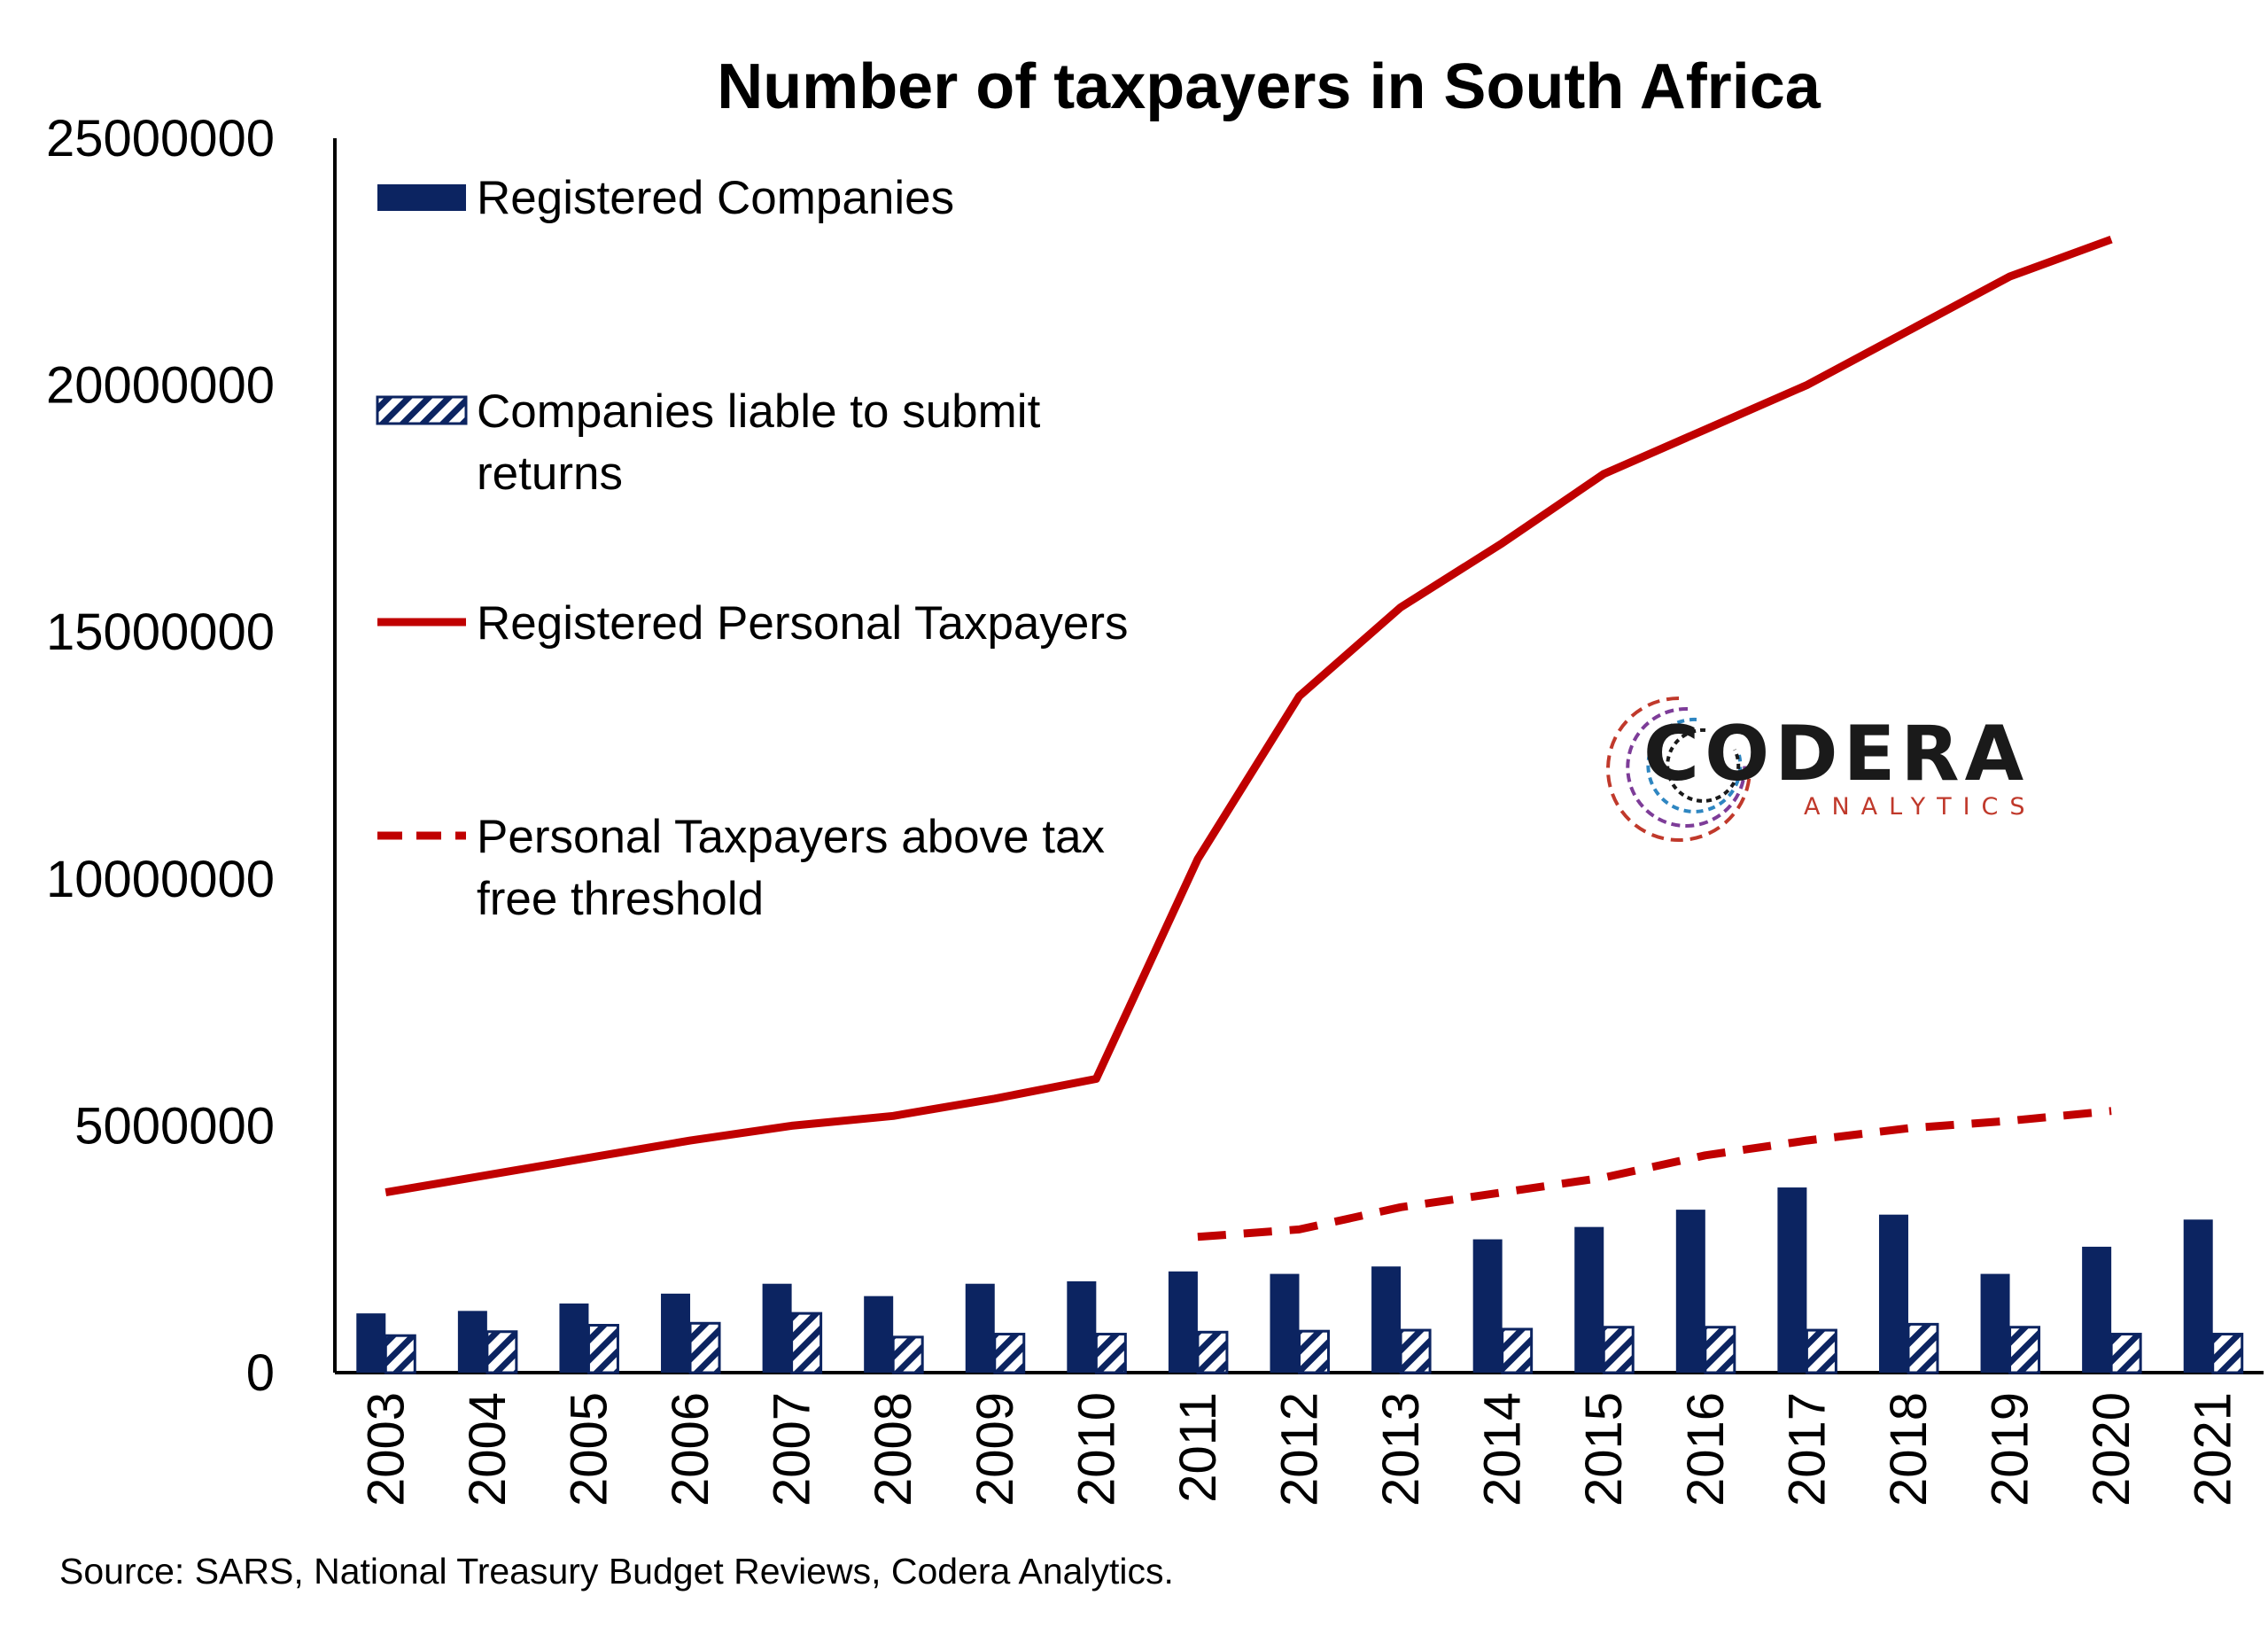  Describe the element at coordinates (191, 756) in the screenshot. I see `y-axis: 0 5000000 10000000 15000000 20000000 25000000` at that location.